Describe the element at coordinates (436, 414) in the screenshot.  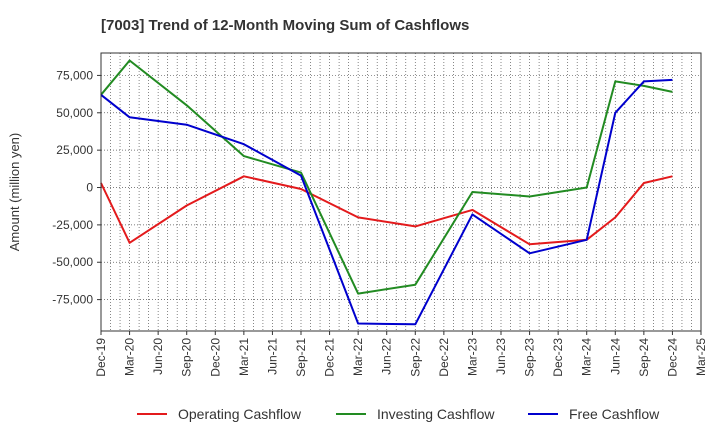
I see `legend-label-investing-cashflow: Investing Cashflow` at that location.